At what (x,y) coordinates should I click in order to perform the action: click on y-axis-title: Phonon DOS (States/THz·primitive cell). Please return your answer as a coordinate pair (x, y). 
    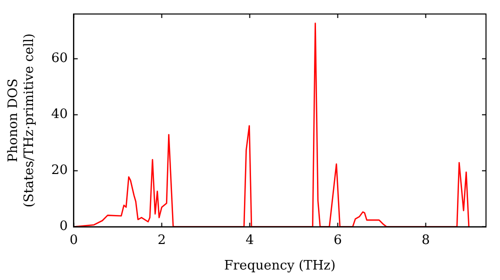
    Looking at the image, I should click on (21, 120).